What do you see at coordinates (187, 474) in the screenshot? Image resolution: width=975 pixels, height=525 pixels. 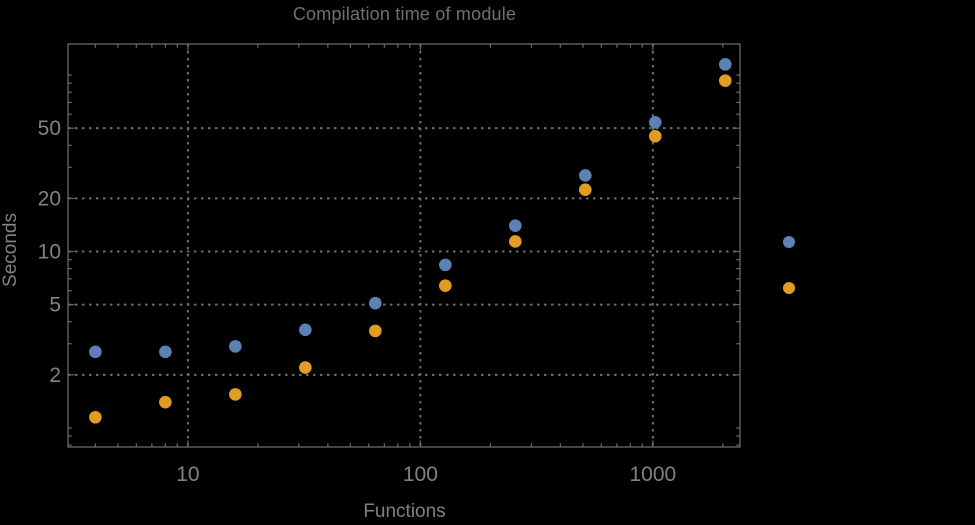 I see `x-tick-label: 10` at bounding box center [187, 474].